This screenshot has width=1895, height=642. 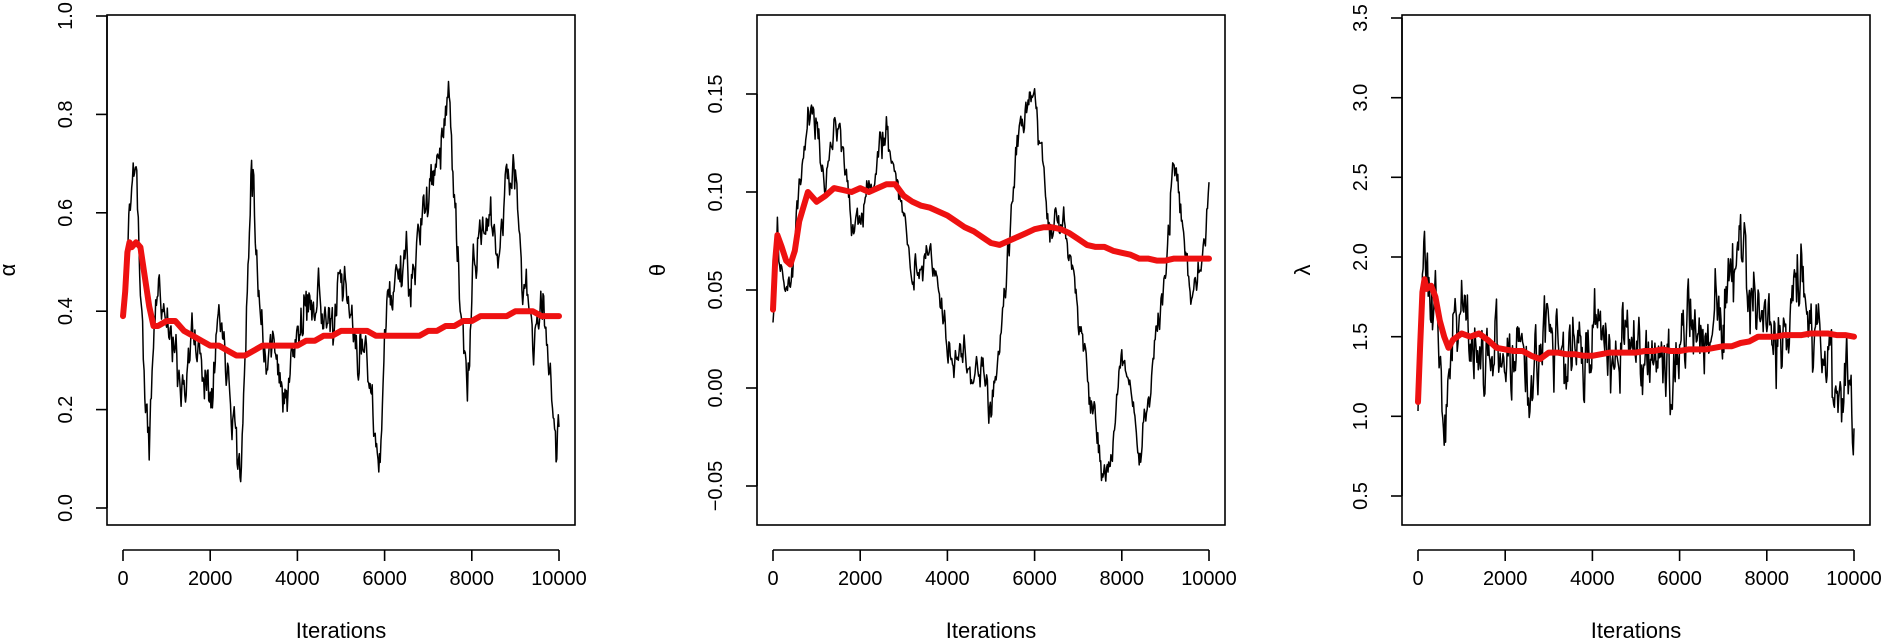 I want to click on y-tick-label: 0.8, so click(x=66, y=114).